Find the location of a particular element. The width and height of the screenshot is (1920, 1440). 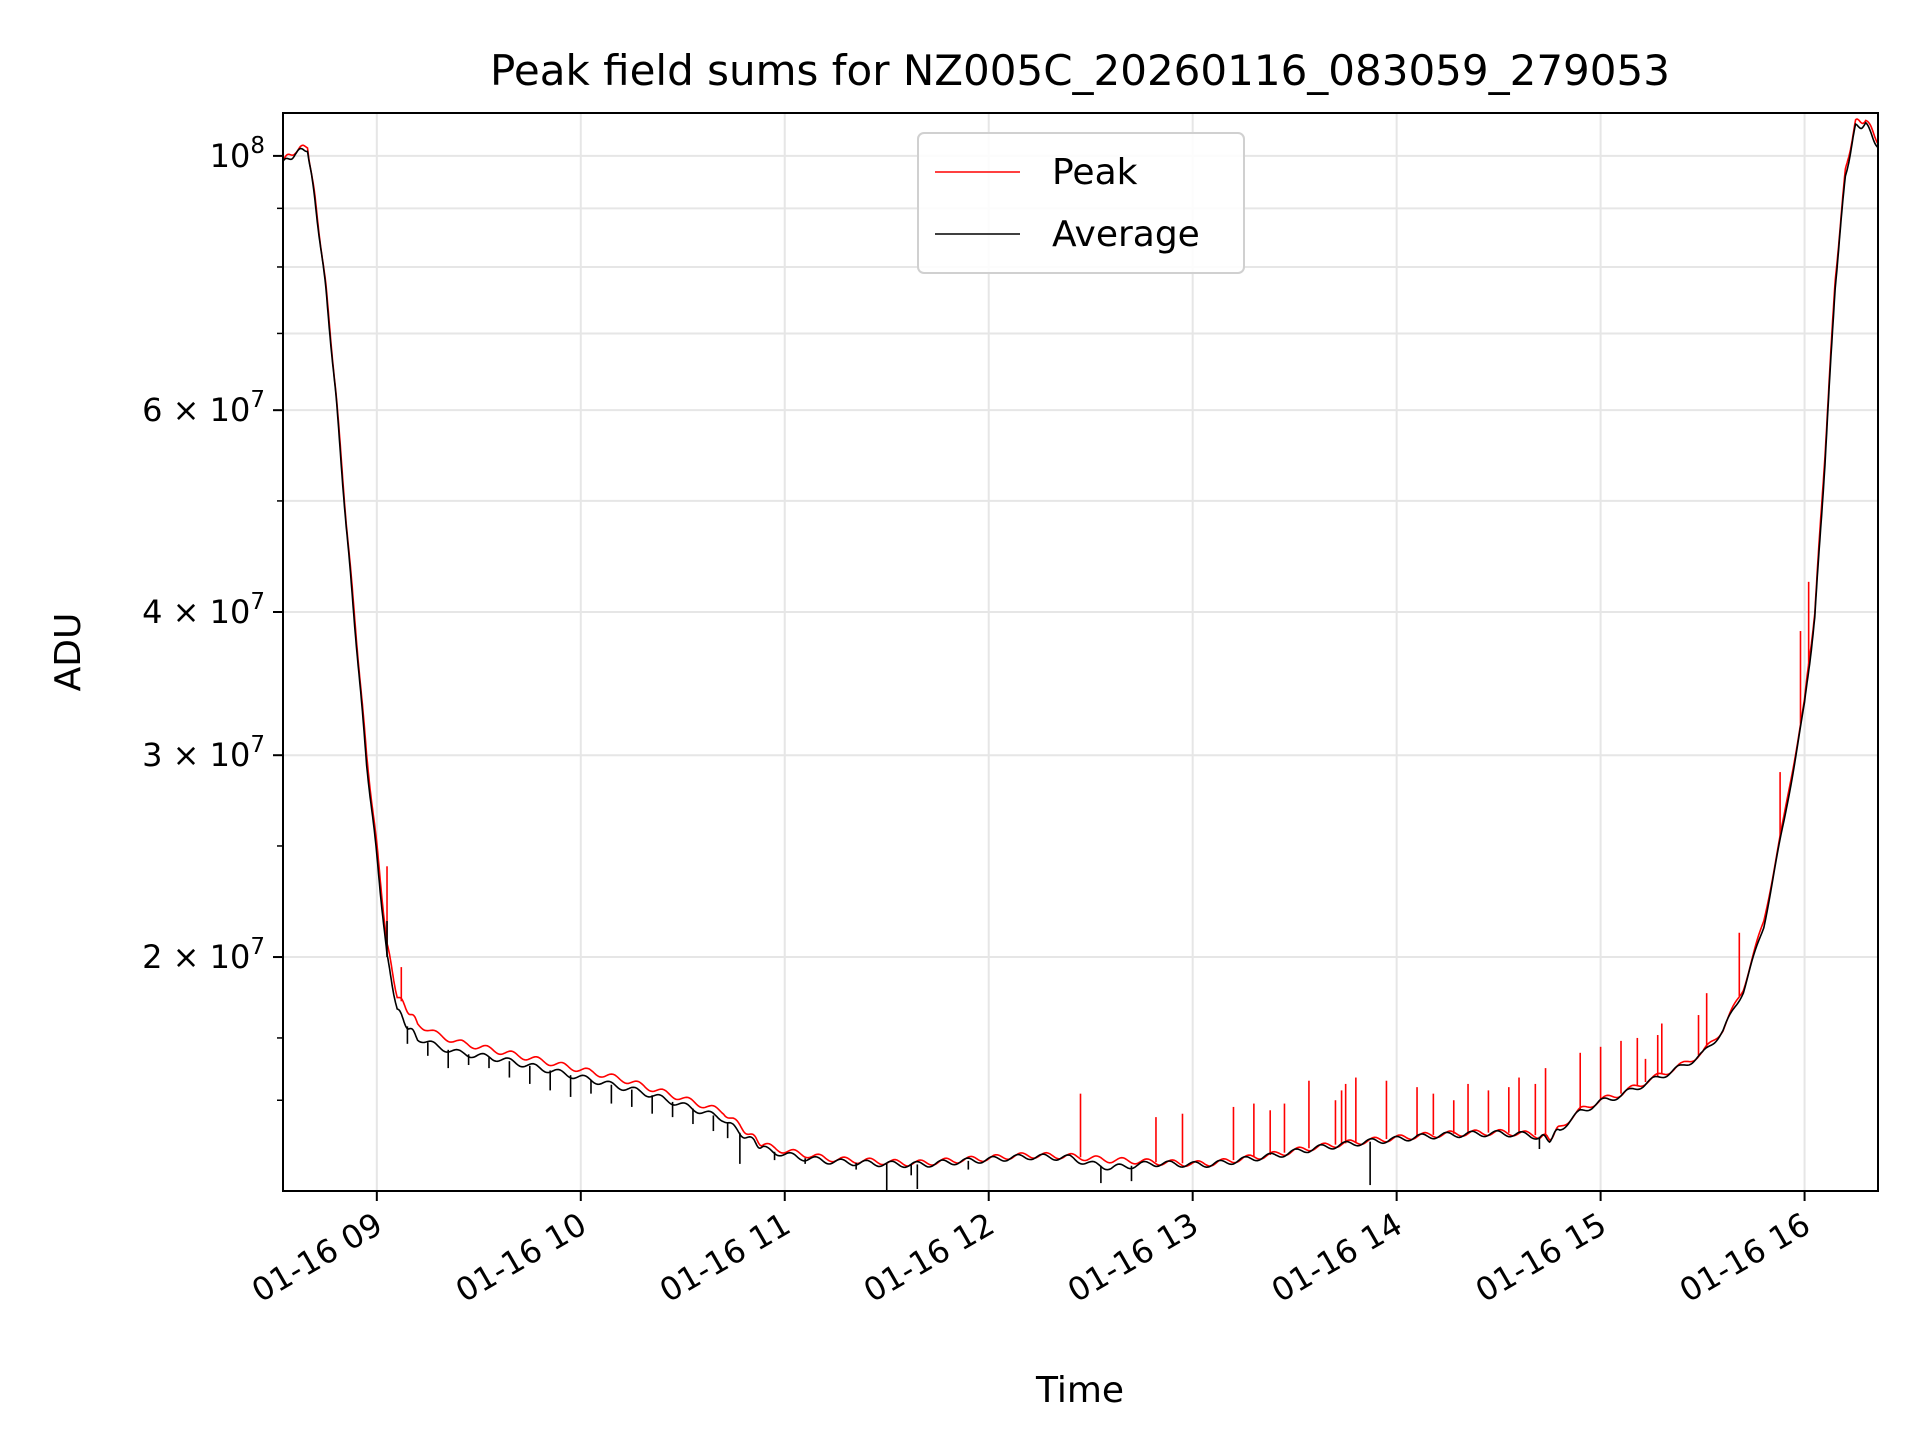

y-tick-label: 2 × 107 is located at coordinates (203, 955).